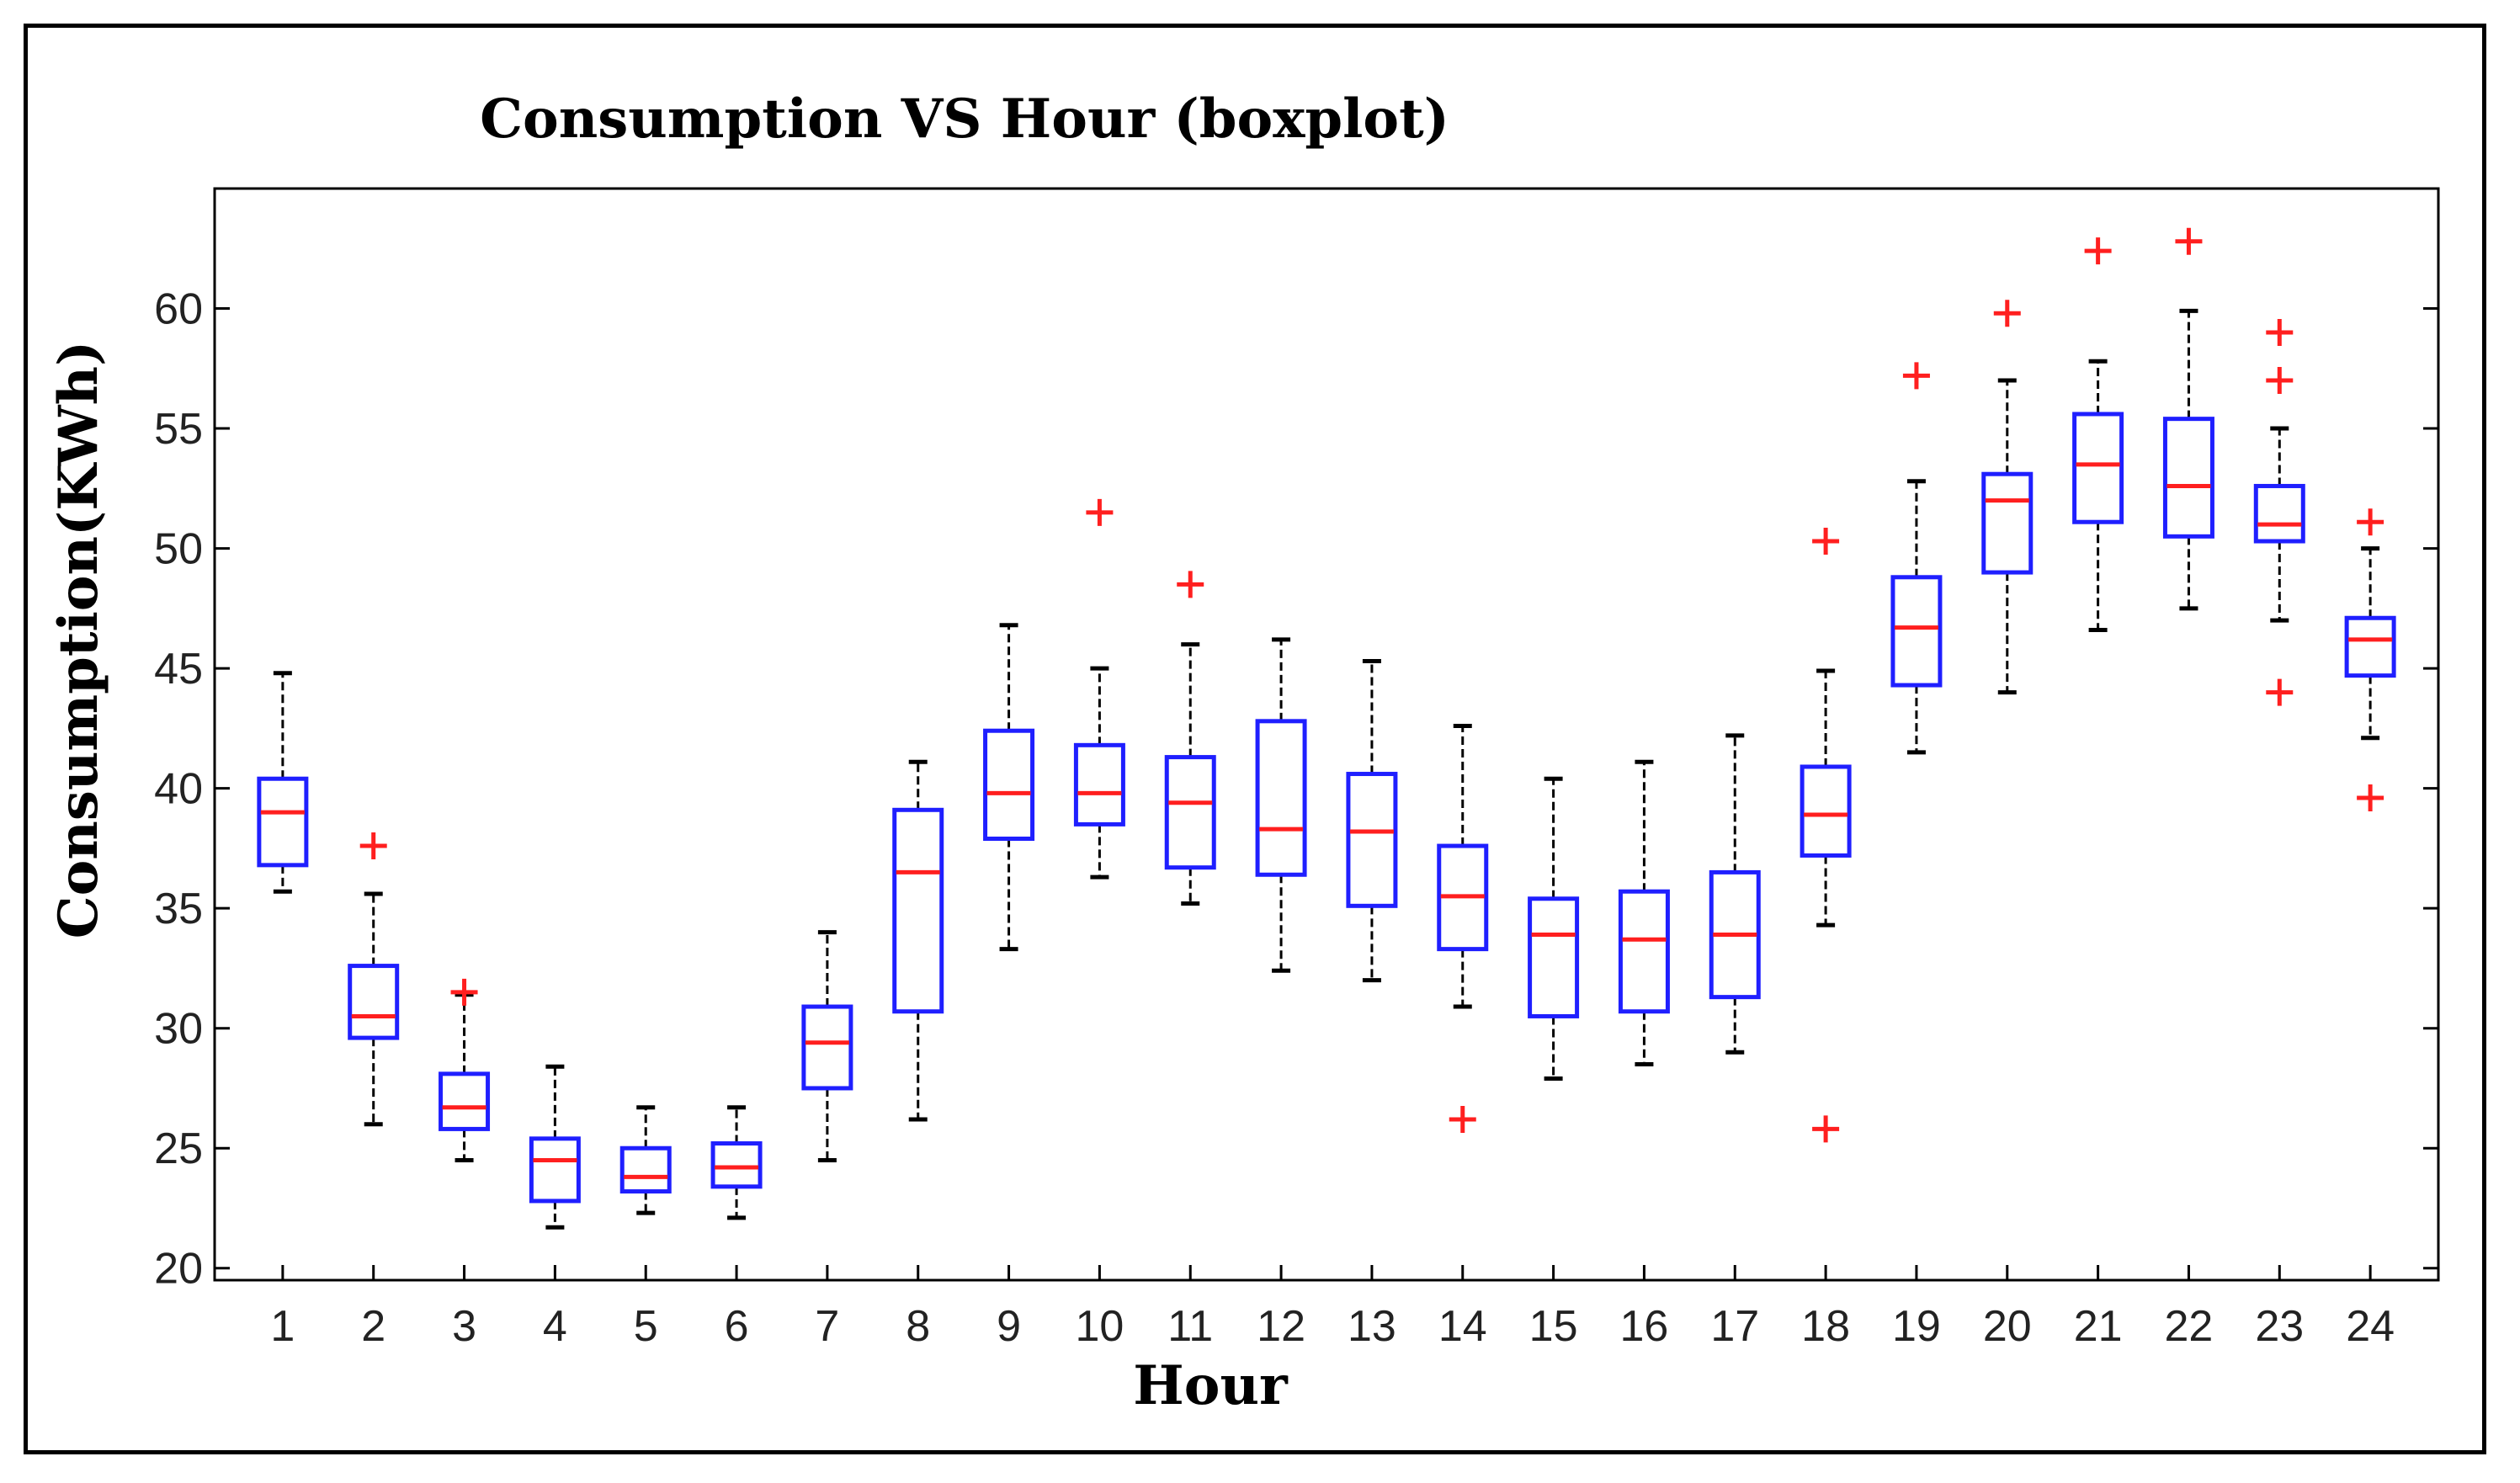  What do you see at coordinates (1281, 1326) in the screenshot?
I see `x-tick-label: 12` at bounding box center [1281, 1326].